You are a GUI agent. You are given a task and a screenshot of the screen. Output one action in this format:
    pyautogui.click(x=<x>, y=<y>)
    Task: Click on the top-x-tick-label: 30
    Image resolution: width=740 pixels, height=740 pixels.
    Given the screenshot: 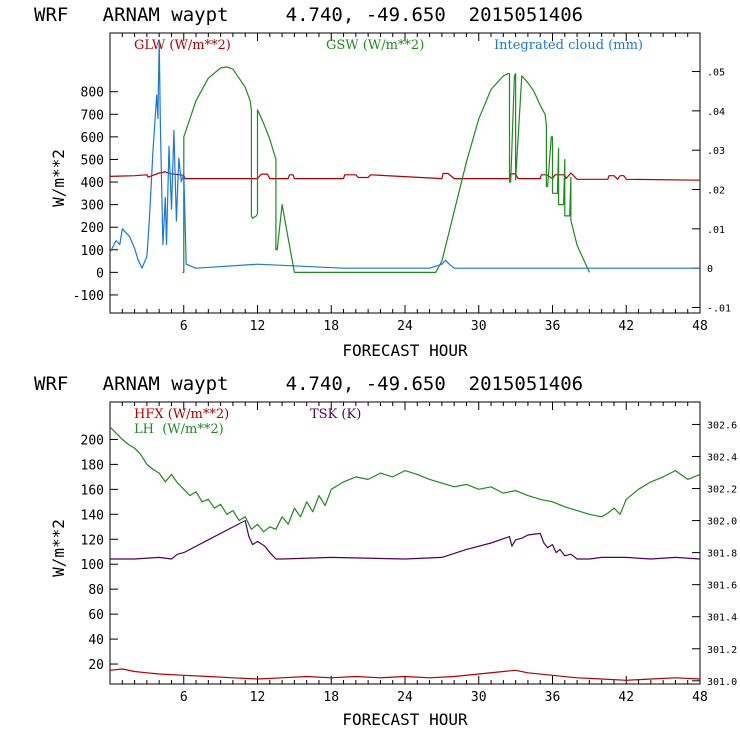 What is the action you would take?
    pyautogui.click(x=479, y=326)
    